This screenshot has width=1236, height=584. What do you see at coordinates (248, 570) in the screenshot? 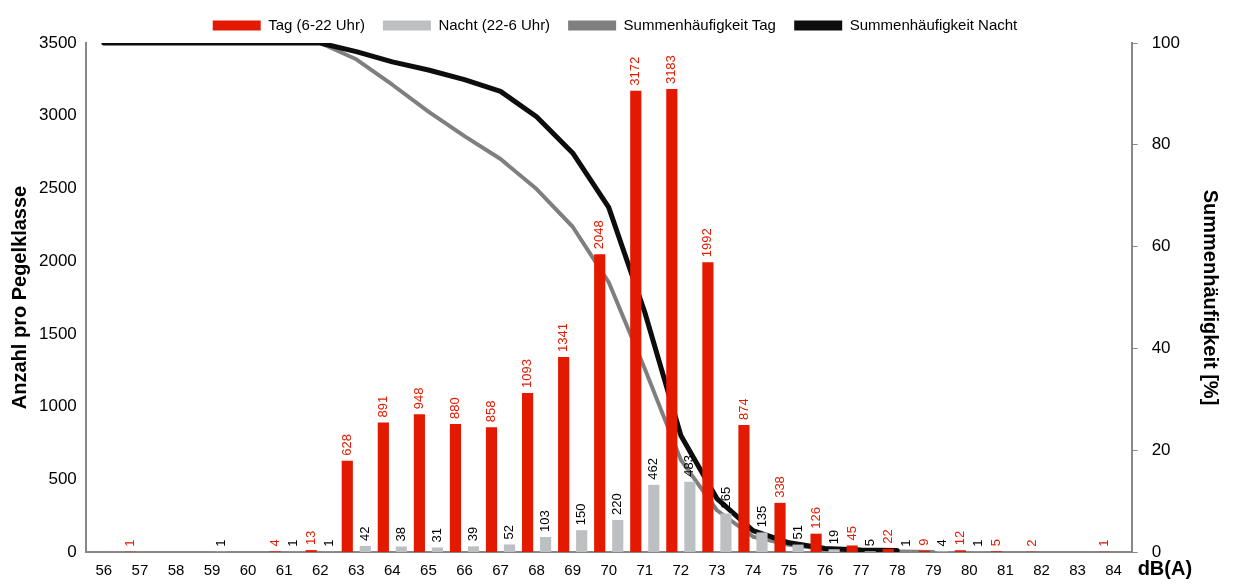
I see `x-tick-label: 60` at bounding box center [248, 570].